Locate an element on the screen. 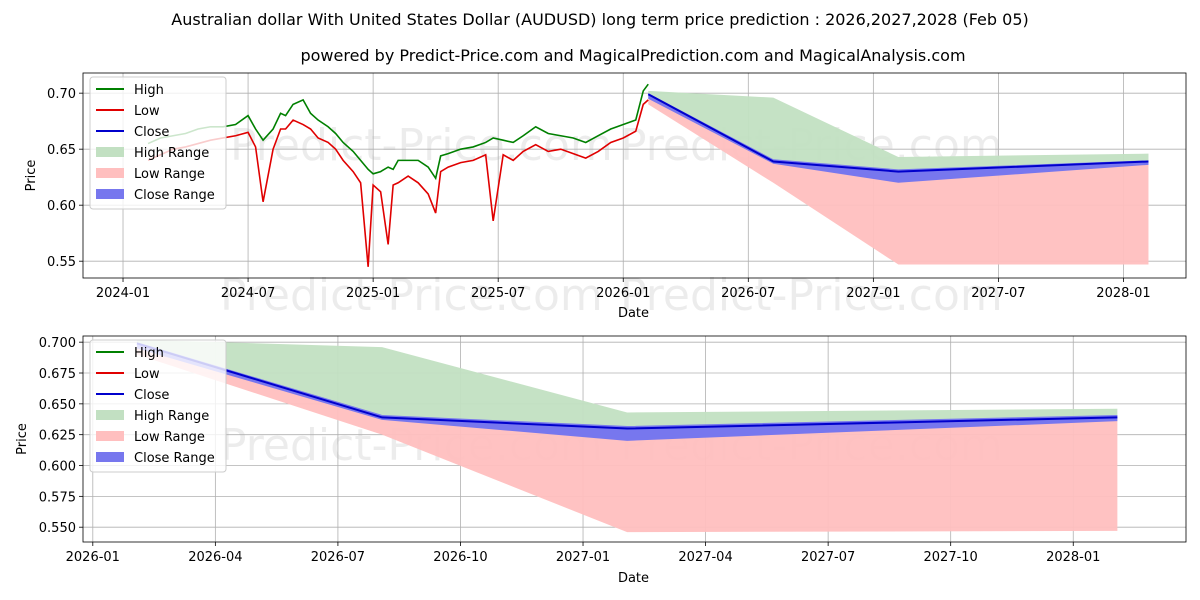 The image size is (1200, 600). y-tick-label: 0.55 is located at coordinates (61, 262).